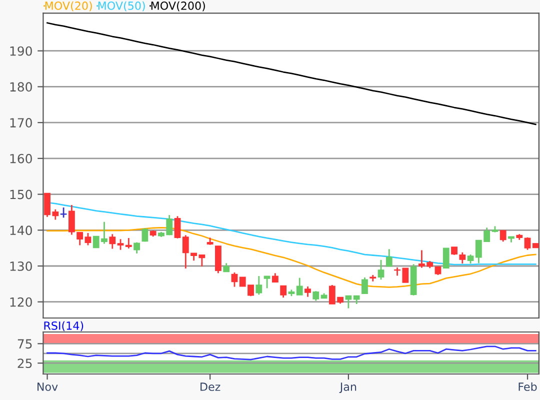 This screenshot has width=540, height=400. I want to click on legend-label: MOV(20), so click(68, 6).